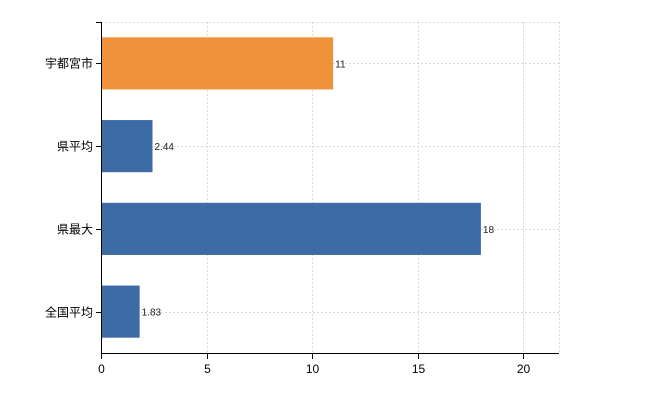  I want to click on x-tick-label-2: 10, so click(313, 369).